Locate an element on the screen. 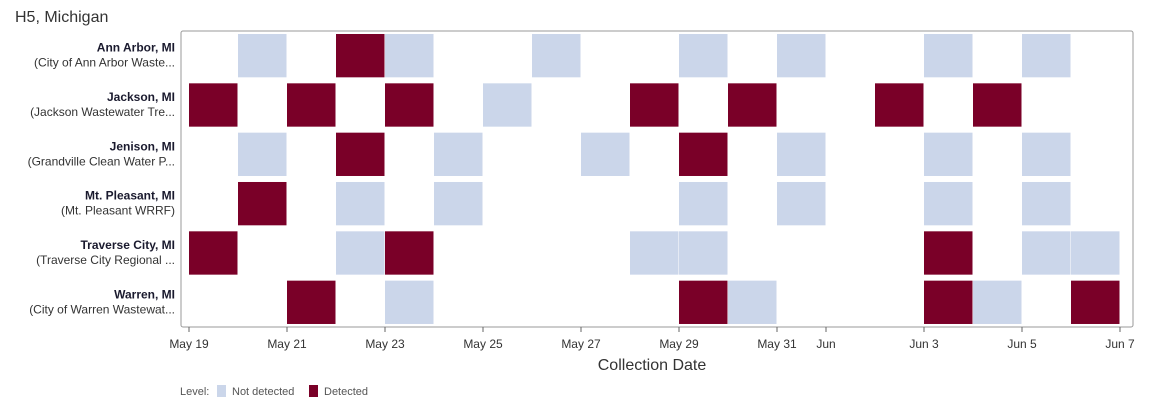 Image resolution: width=1171 pixels, height=405 pixels. site-name-label: Ann Arbor, MI is located at coordinates (136, 48).